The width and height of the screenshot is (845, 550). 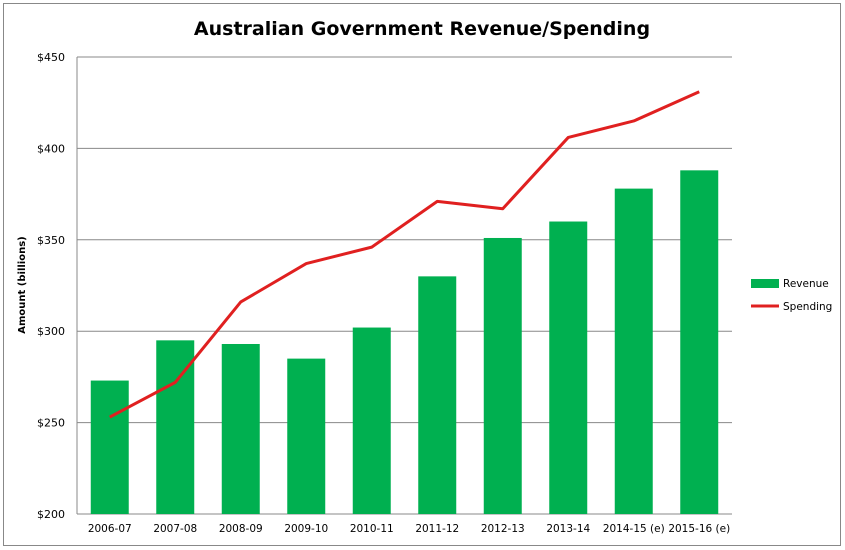 What do you see at coordinates (806, 284) in the screenshot?
I see `legend-label-revenue: Revenue` at bounding box center [806, 284].